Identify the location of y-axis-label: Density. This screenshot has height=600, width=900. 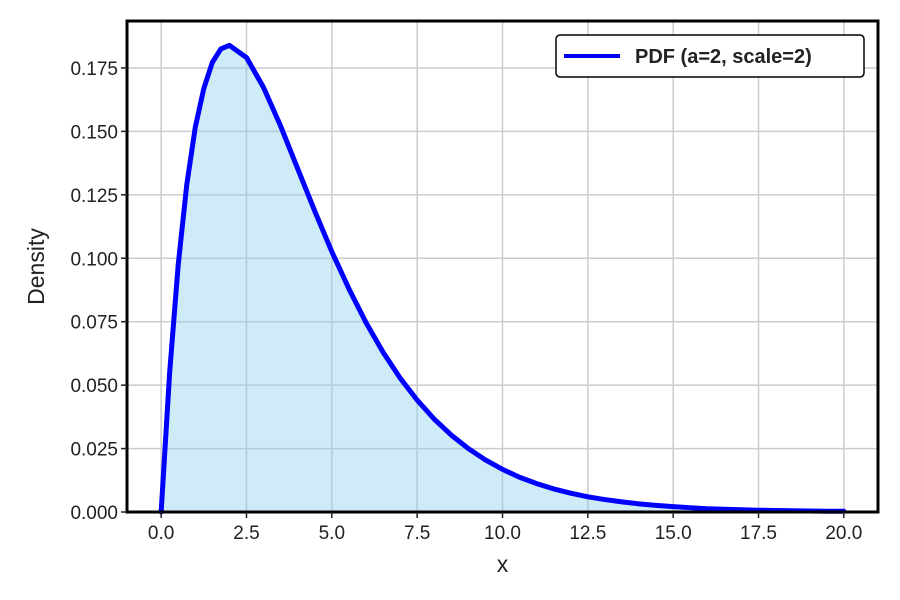
(36, 266).